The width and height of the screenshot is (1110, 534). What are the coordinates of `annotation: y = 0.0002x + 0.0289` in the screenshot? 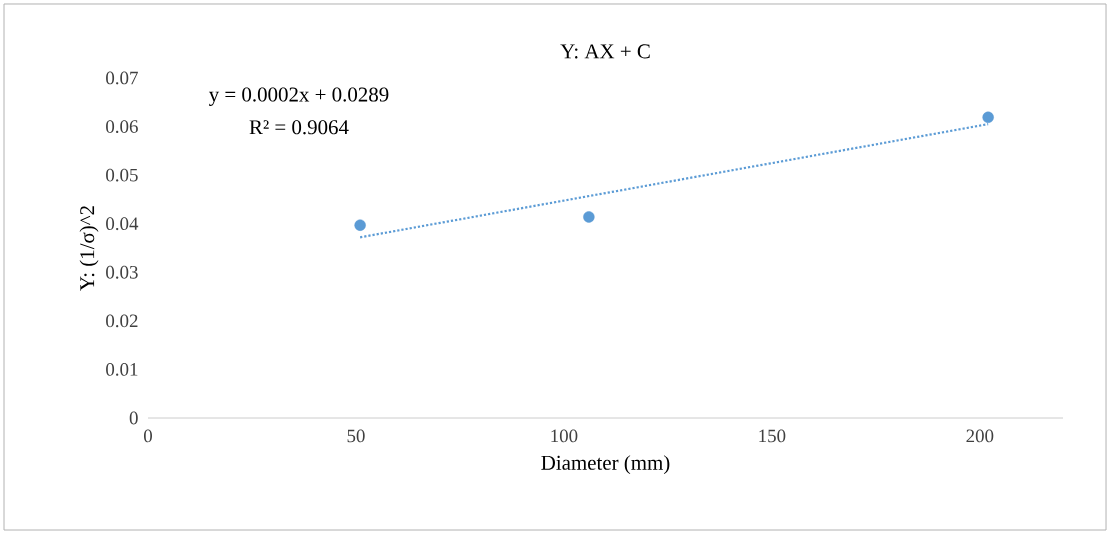 It's located at (298, 96).